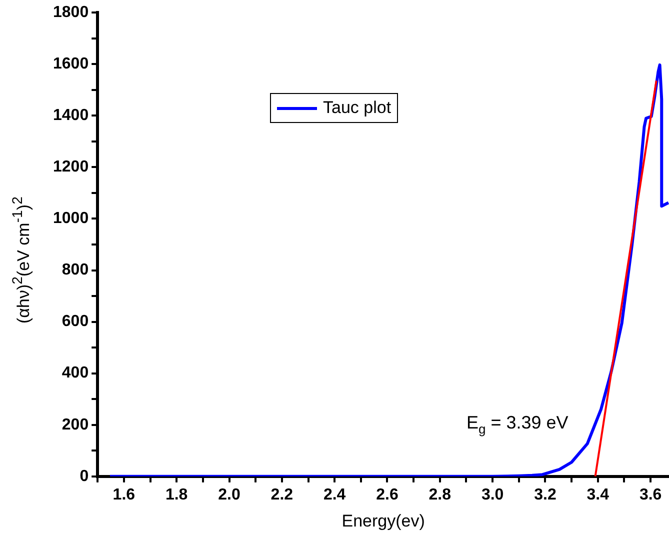  What do you see at coordinates (229, 495) in the screenshot?
I see `x-tick-label: 2.0` at bounding box center [229, 495].